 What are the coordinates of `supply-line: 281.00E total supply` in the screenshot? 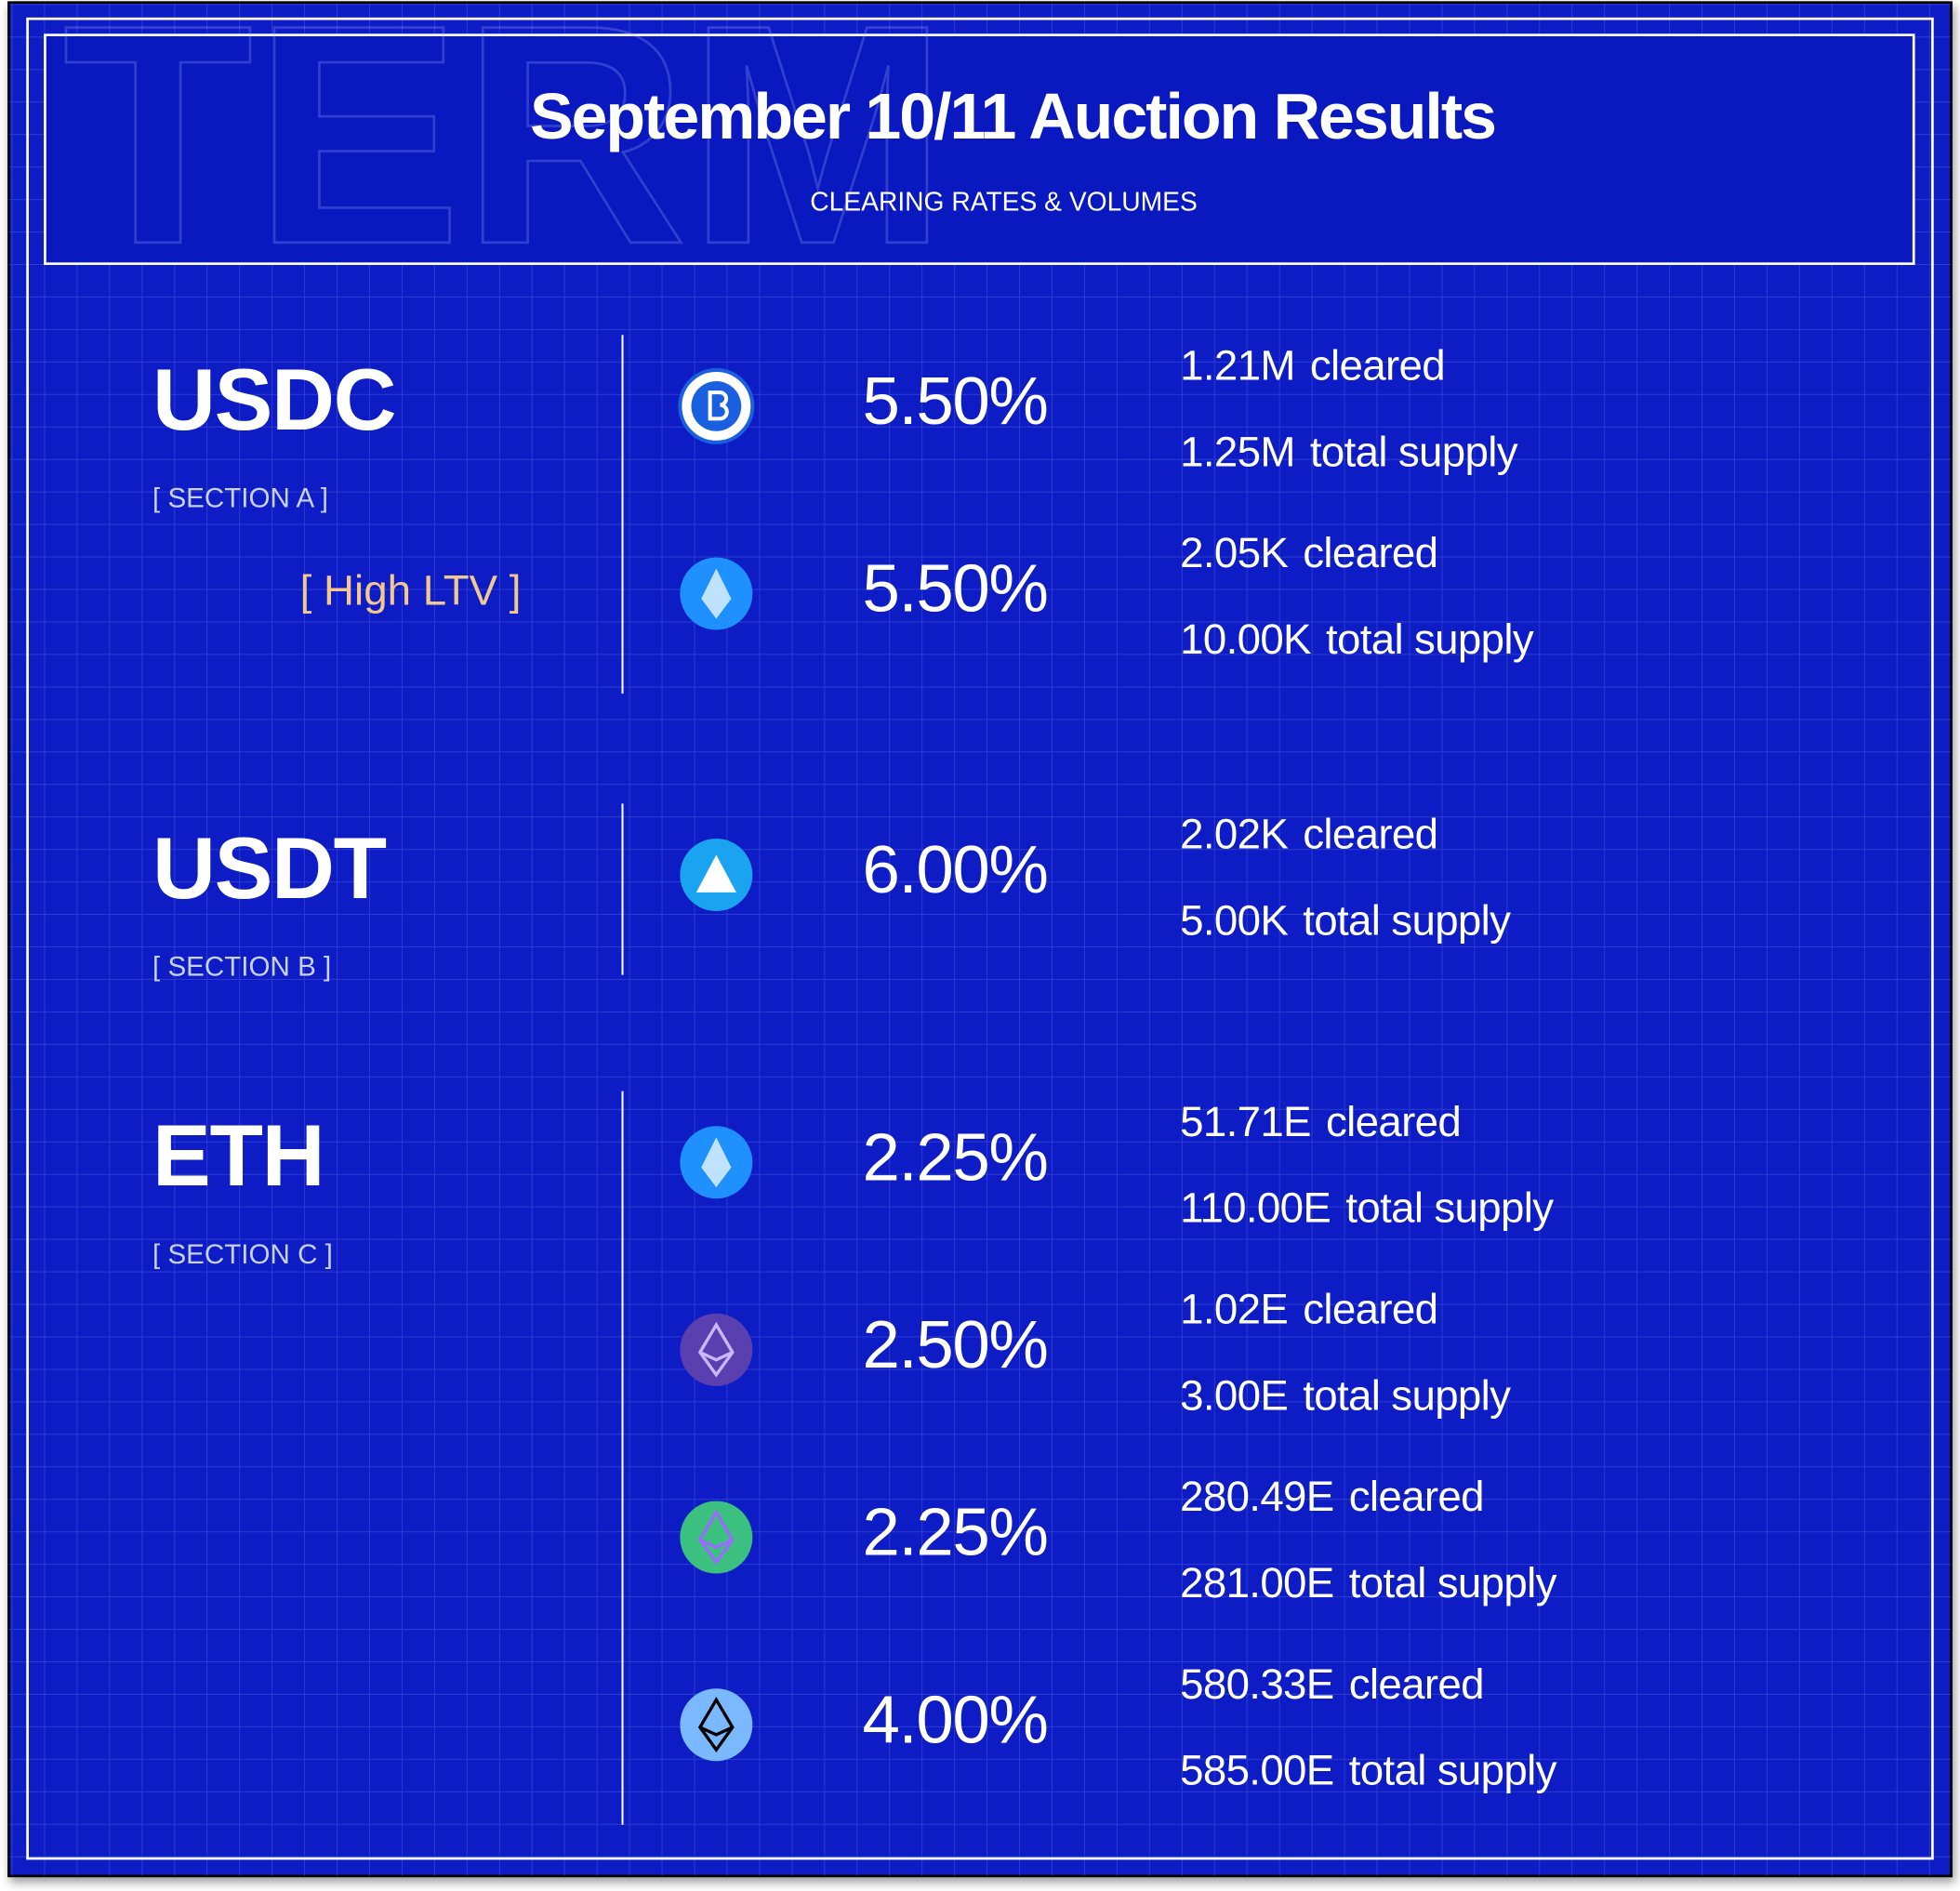 It's located at (1369, 1583).